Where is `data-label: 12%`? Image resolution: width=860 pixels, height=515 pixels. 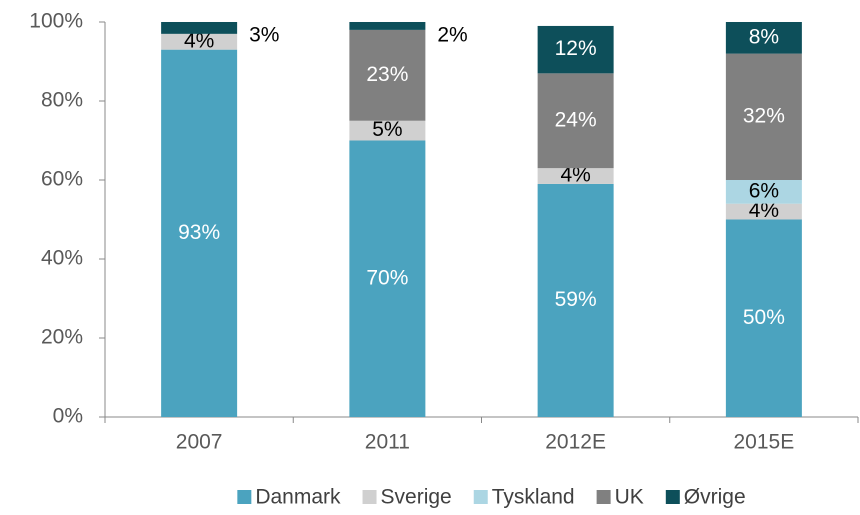
data-label: 12% is located at coordinates (576, 48).